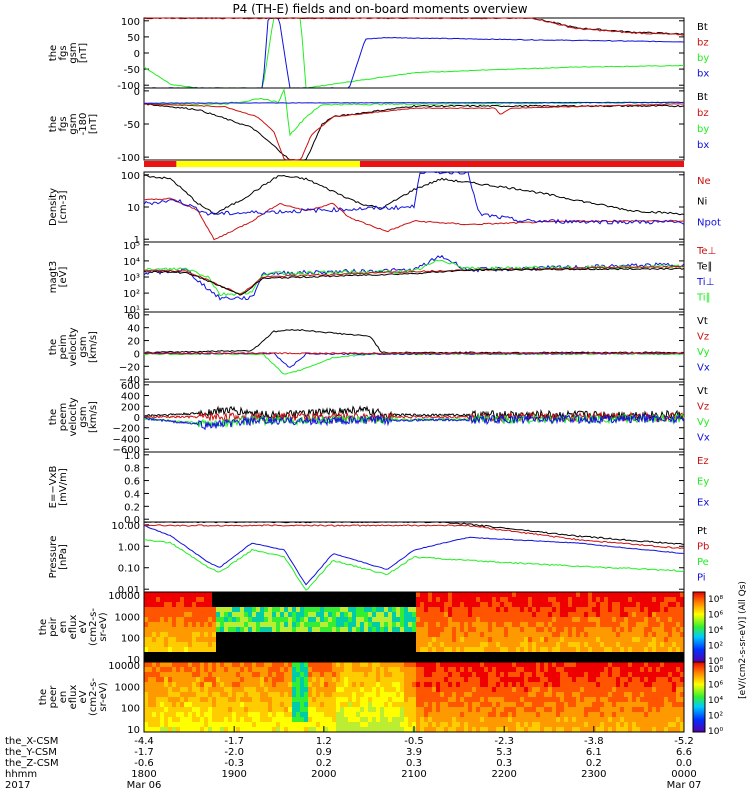 The height and width of the screenshot is (804, 750). Describe the element at coordinates (414, 341) in the screenshot. I see `series-vt` at that location.